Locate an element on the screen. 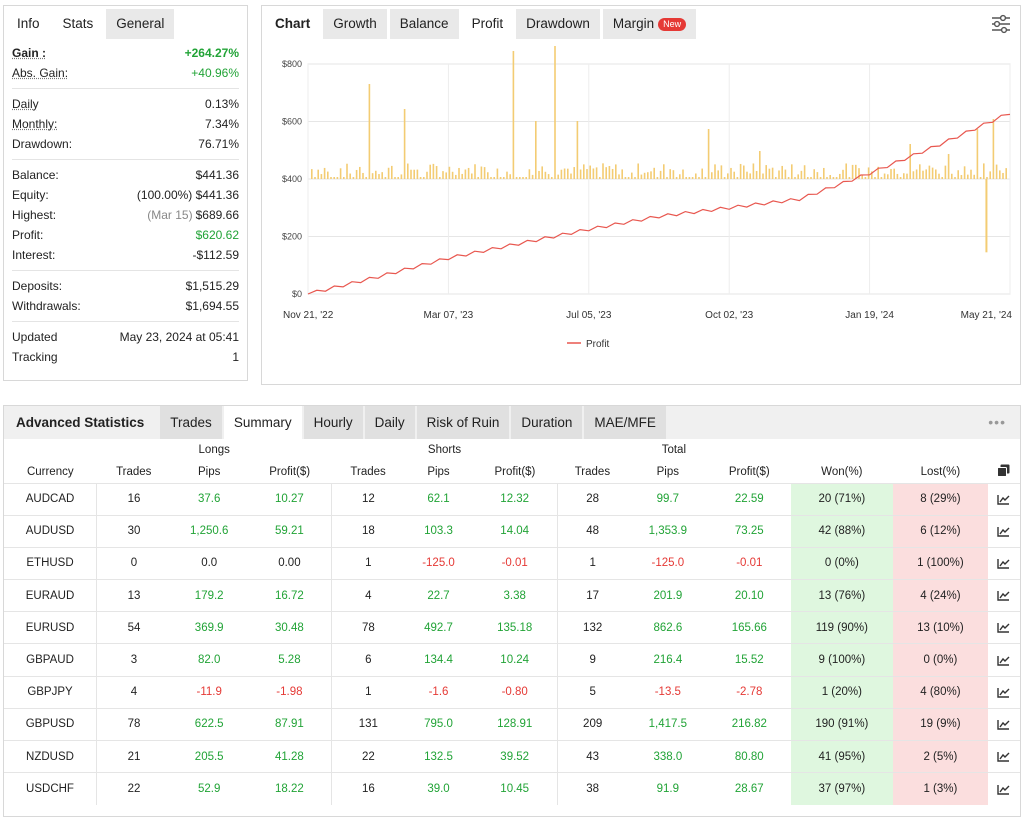 Image resolution: width=1024 pixels, height=821 pixels. stat-monthly-label: Monthly: is located at coordinates (35, 124).